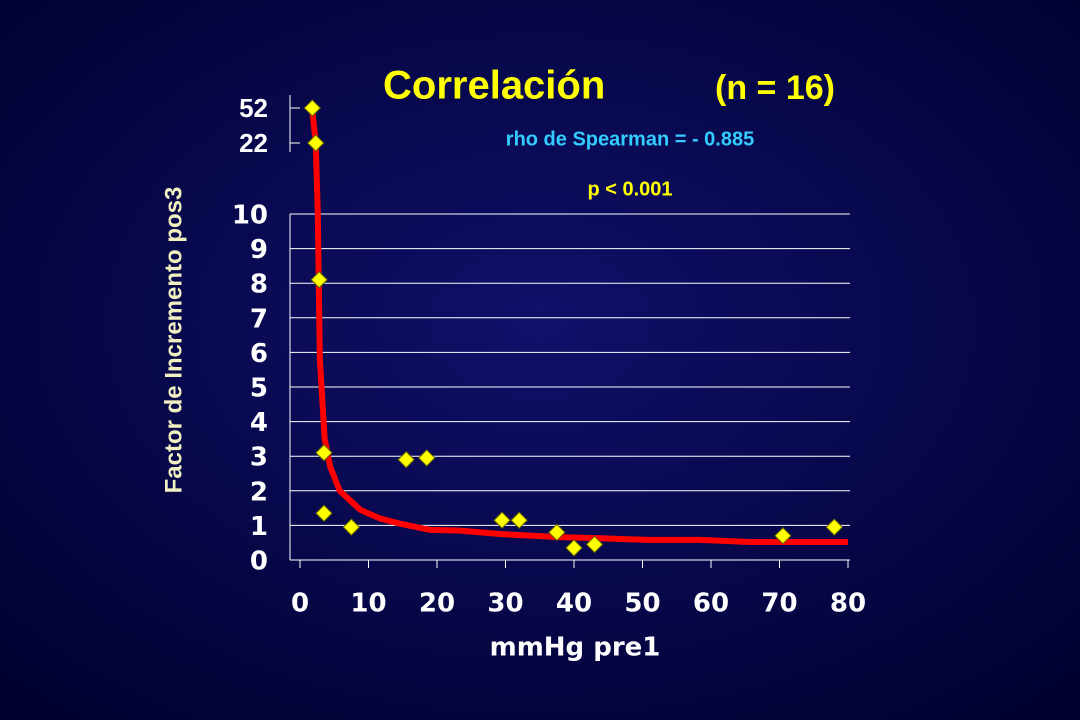 This screenshot has height=720, width=1080. I want to click on x-tick-label: 20, so click(437, 604).